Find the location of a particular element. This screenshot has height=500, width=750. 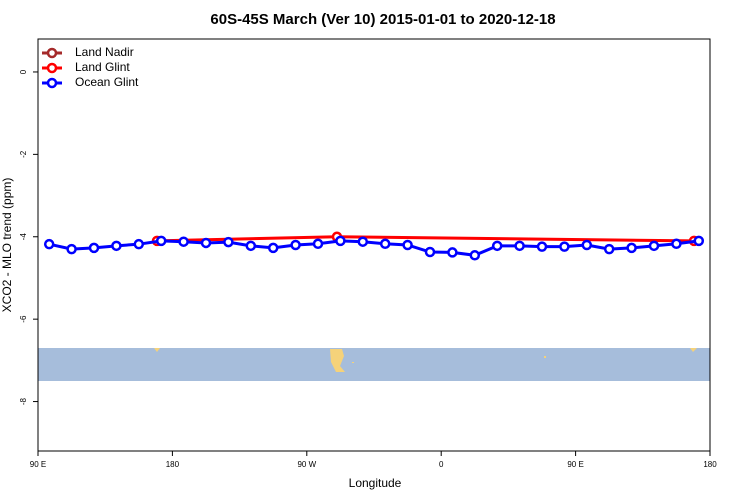

x-axis-label: Longitude is located at coordinates (375, 483).